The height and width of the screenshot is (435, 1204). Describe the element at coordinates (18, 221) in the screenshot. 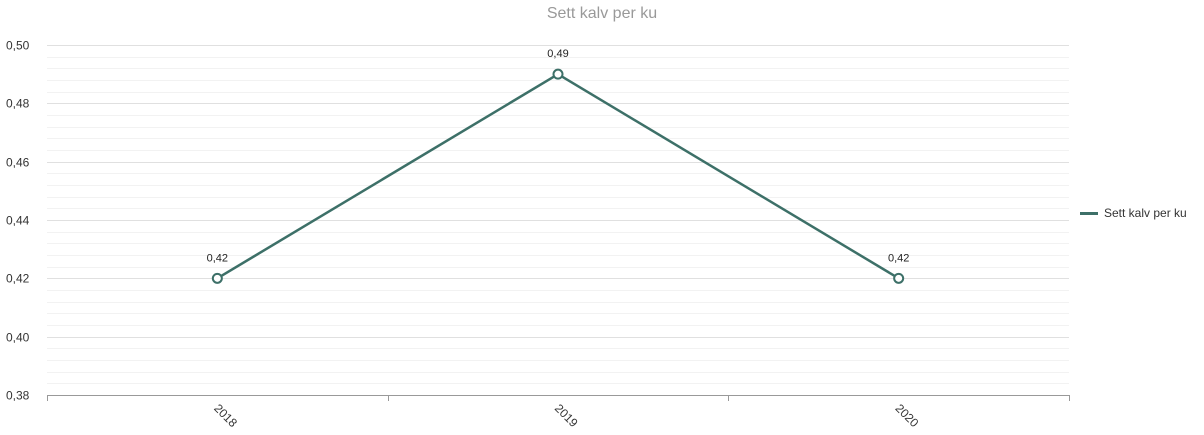

I see `y-tick-label: 0,44` at that location.